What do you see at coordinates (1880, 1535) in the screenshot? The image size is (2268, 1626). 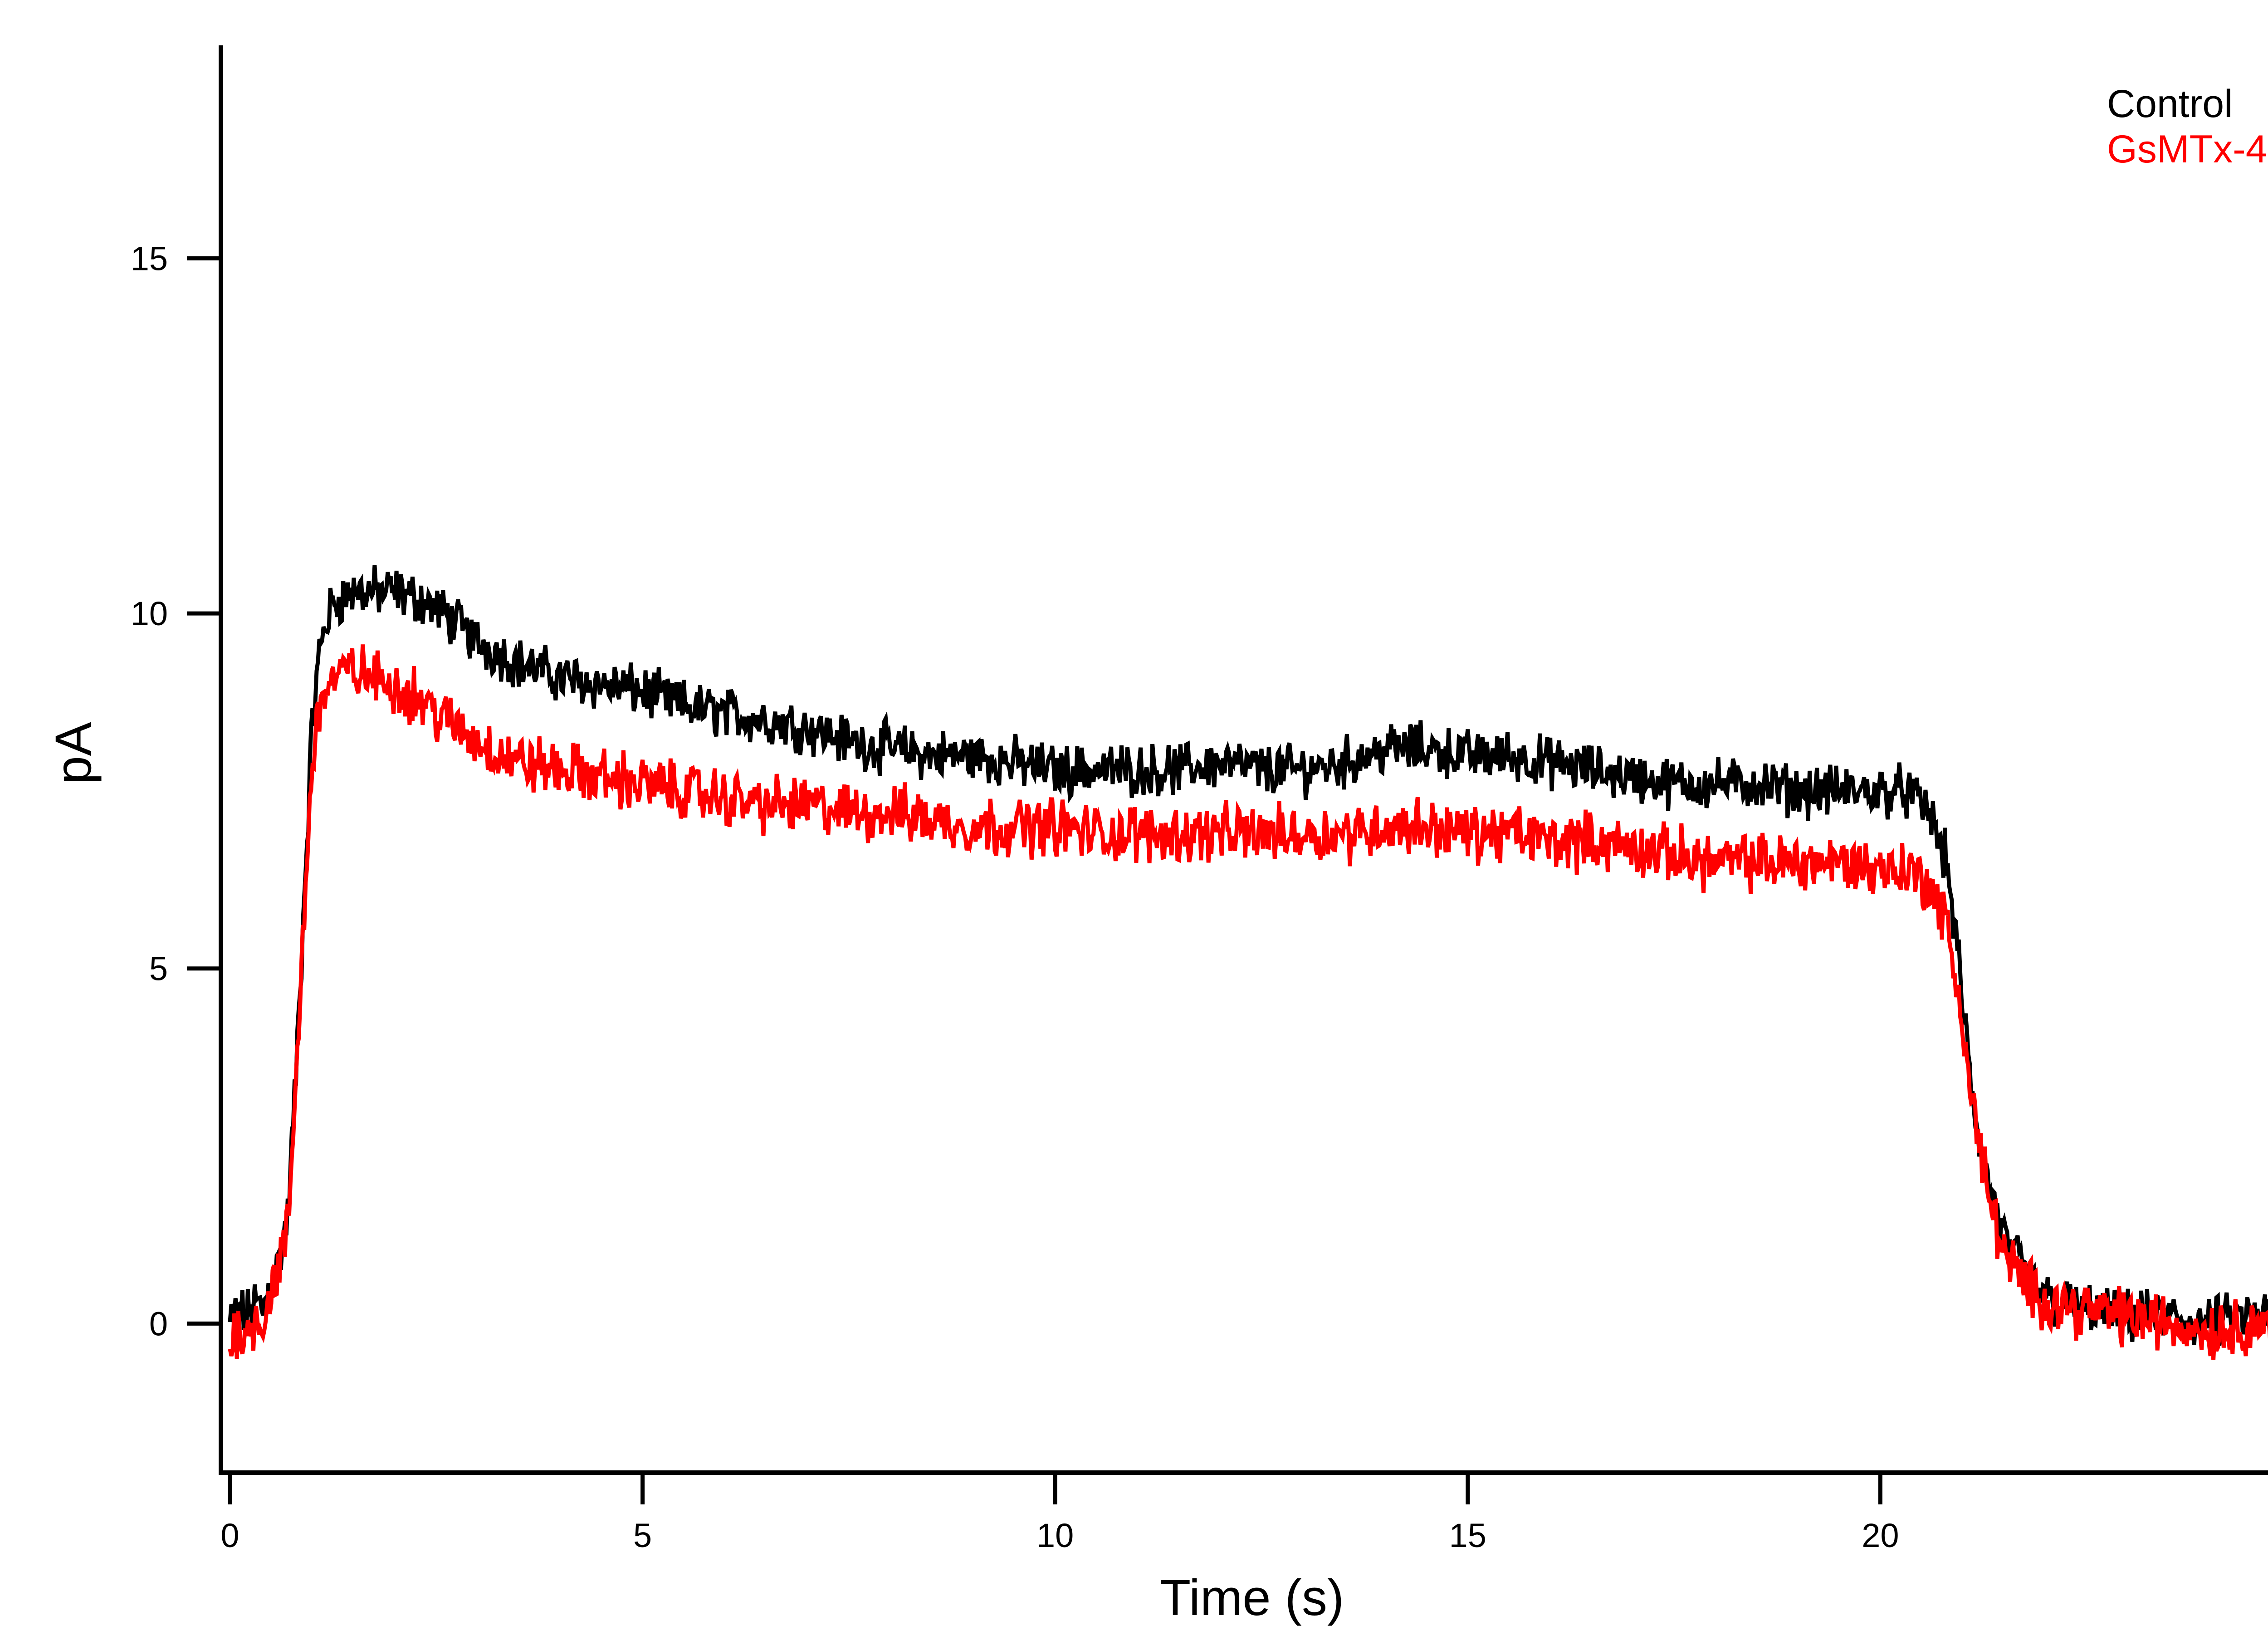 I see `x-tick-label: 20` at bounding box center [1880, 1535].